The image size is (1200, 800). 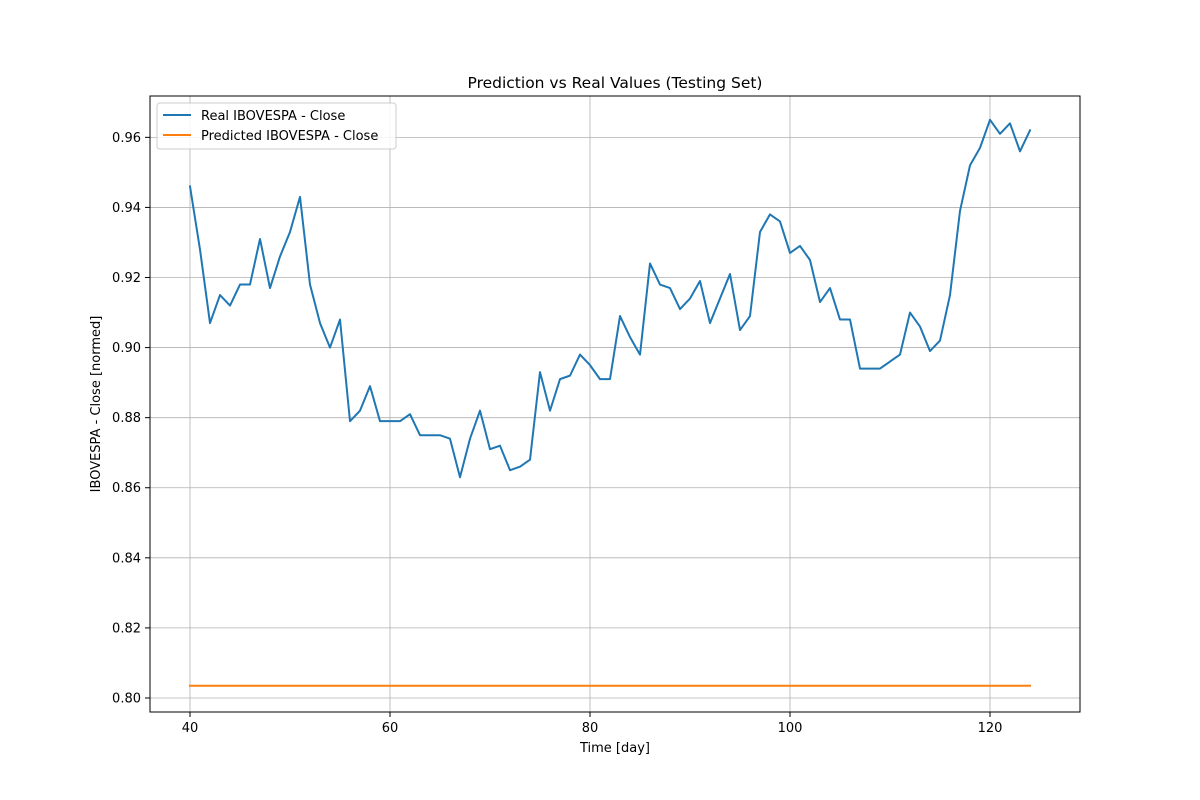 I want to click on legend-label-predicted: Predicted IBOVESPA - Close, so click(x=289, y=136).